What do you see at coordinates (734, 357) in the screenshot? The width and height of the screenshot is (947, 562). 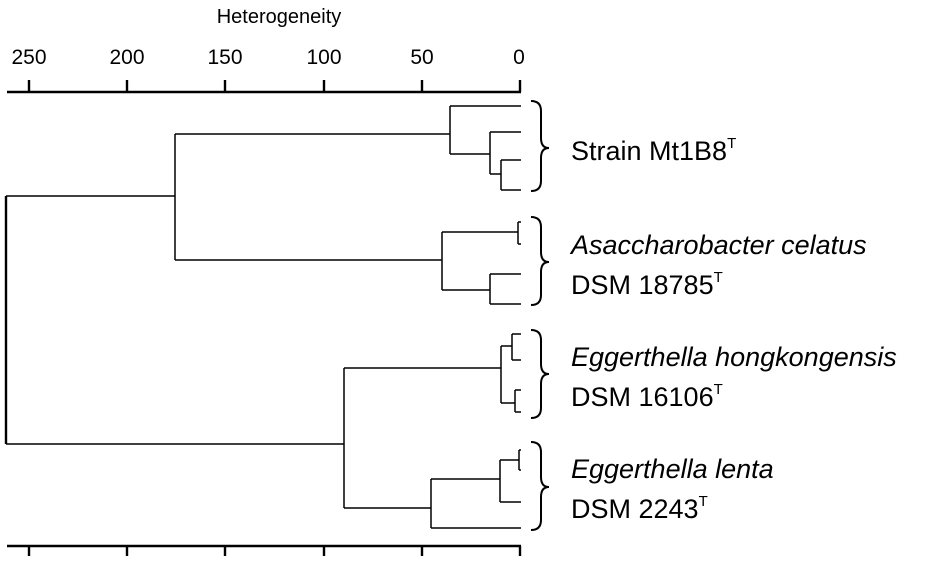 I see `label-hongkongensis-name: Eggerthella hongkongensis` at bounding box center [734, 357].